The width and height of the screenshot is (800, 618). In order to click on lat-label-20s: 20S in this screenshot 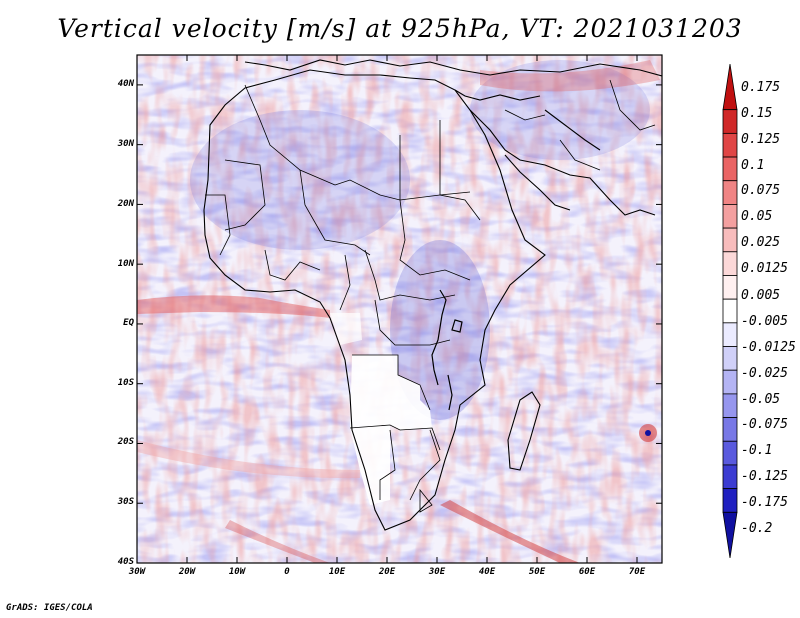, I will do `click(125, 442)`.